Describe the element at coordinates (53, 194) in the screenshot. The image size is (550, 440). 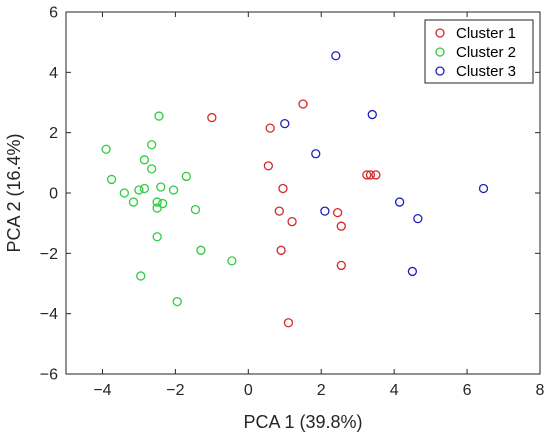
I see `y-tick-label: 0` at that location.